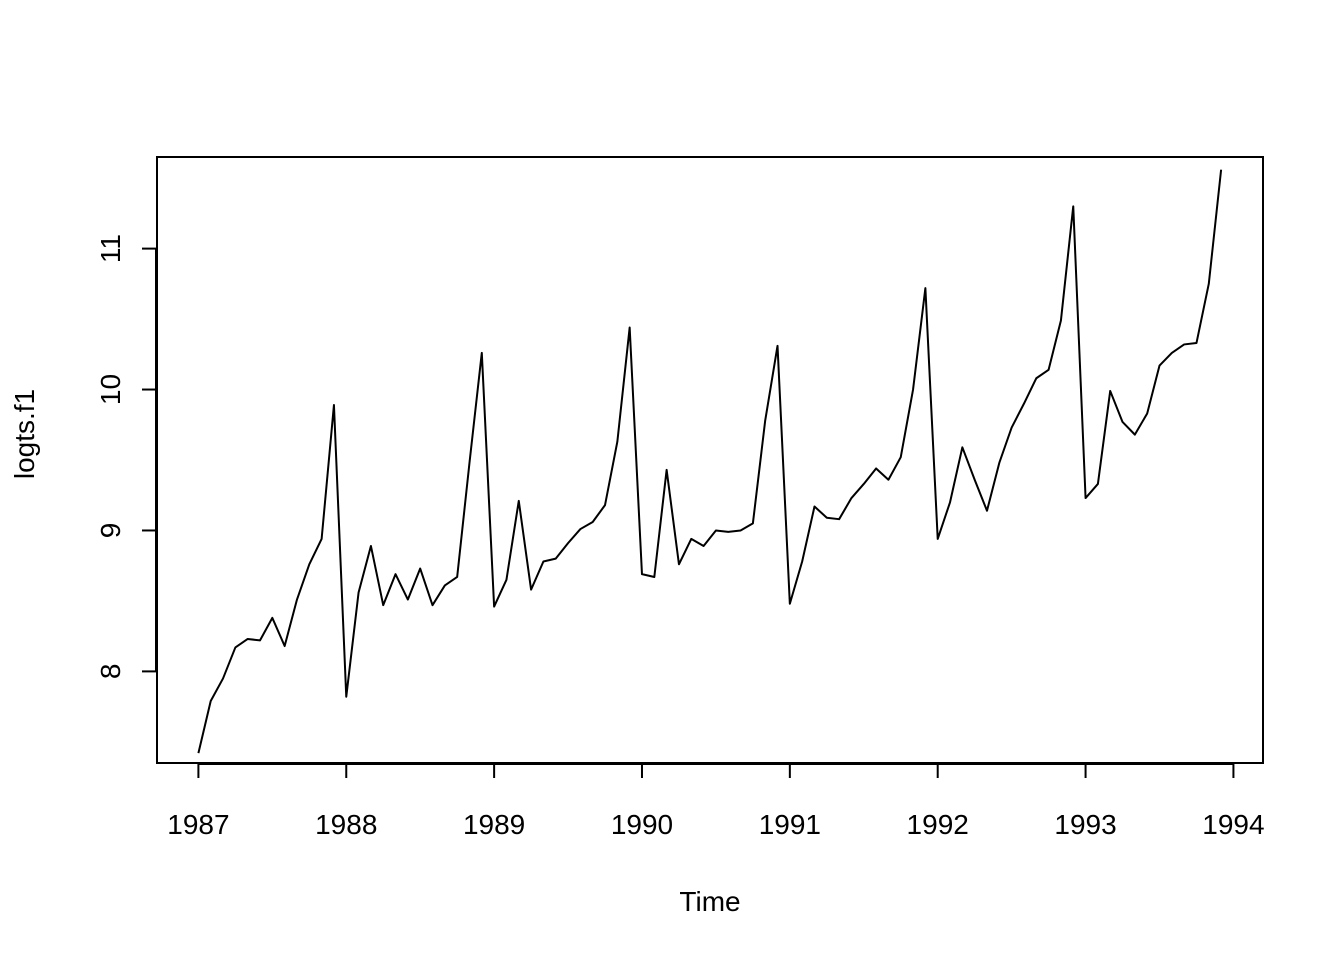 The width and height of the screenshot is (1344, 960). I want to click on x-tick-label: 1989, so click(494, 824).